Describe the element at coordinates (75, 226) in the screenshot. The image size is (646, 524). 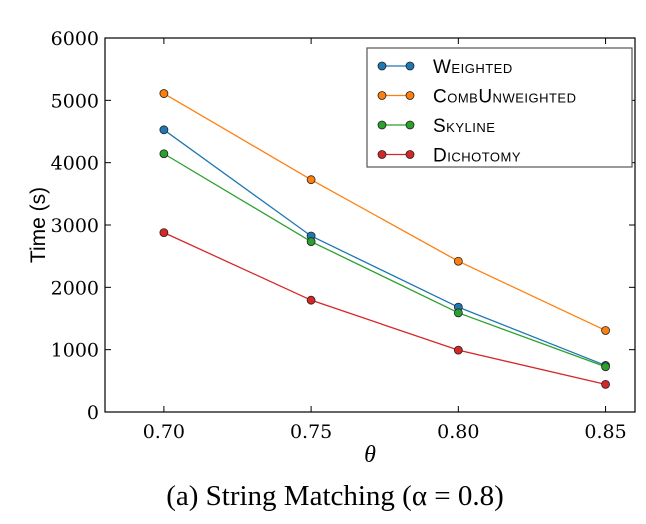
I see `y-tick-label: 3000` at that location.